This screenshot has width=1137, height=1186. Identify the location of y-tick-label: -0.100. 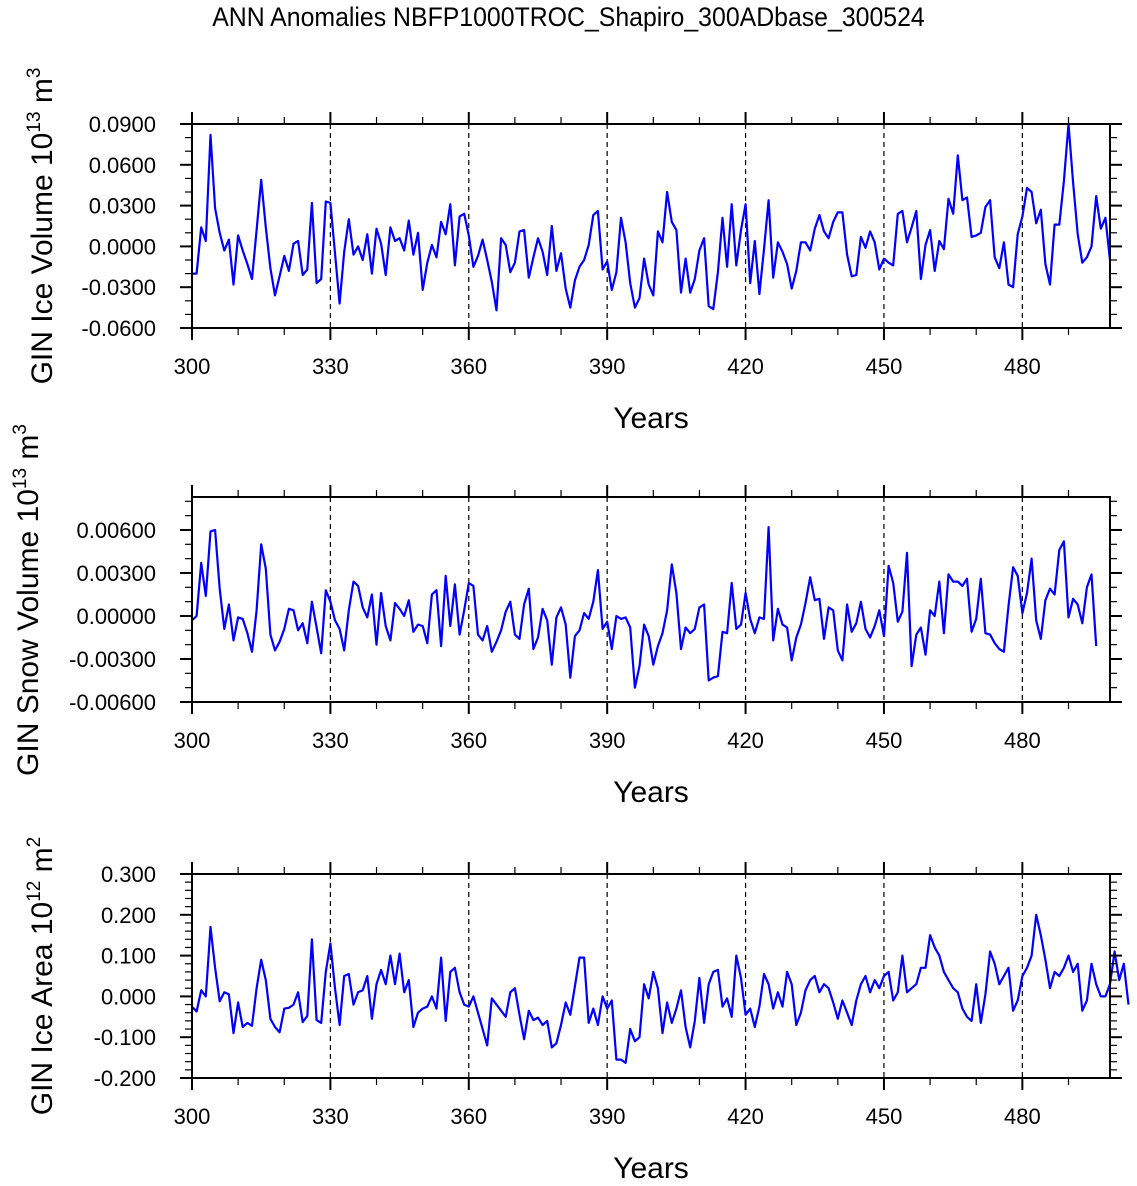
(125, 1037).